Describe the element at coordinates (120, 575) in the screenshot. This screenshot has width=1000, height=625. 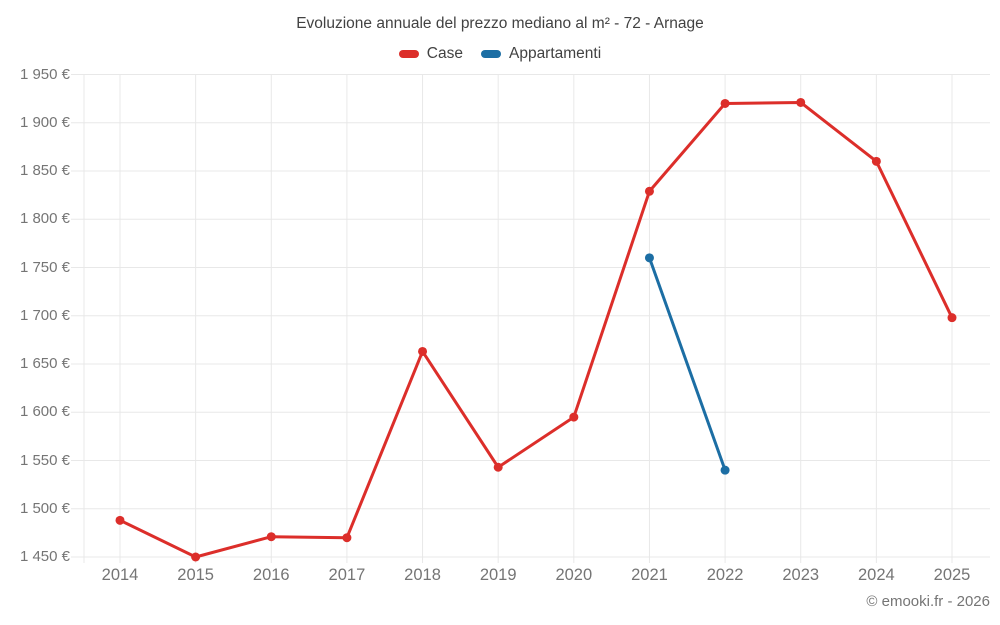
I see `x-axis-tick-label: 2014` at that location.